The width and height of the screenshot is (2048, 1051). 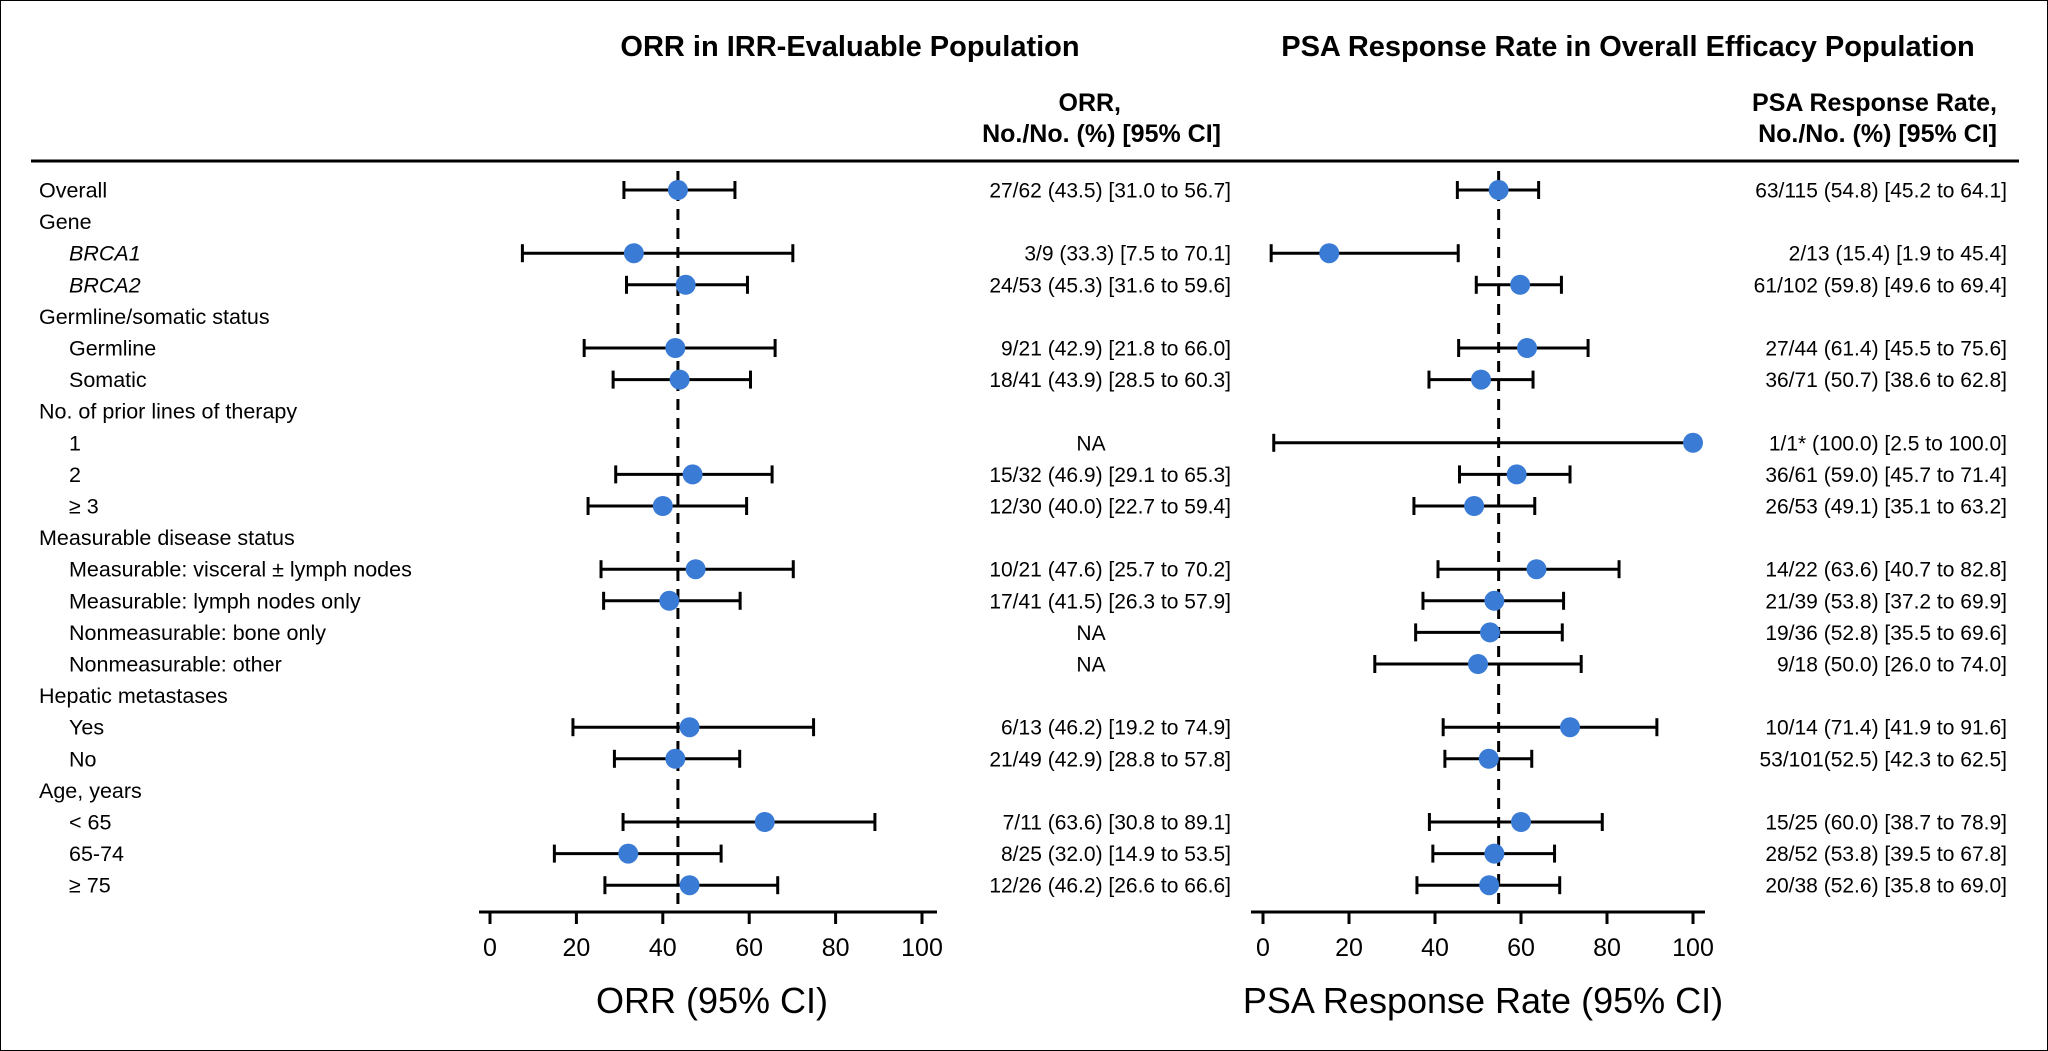 What do you see at coordinates (1110, 601) in the screenshot?
I see `orr-value-label: 17/41 (41.5) [26.3 to 57.9]` at bounding box center [1110, 601].